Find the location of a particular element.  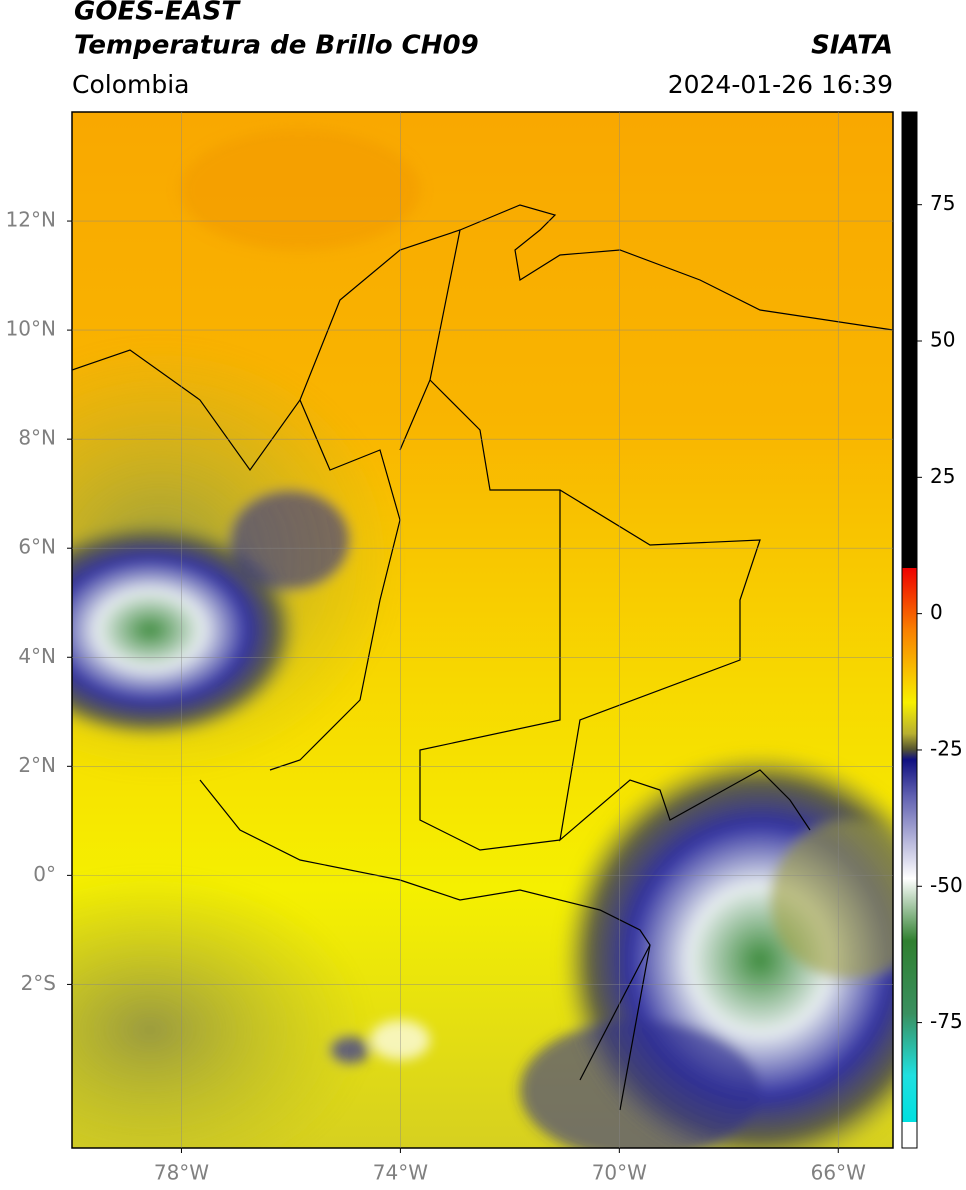

lon-tick-label: 78°W is located at coordinates (181, 1173).